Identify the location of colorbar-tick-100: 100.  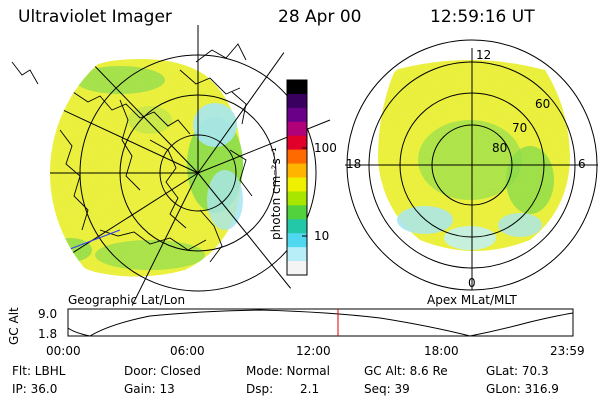
(325, 148).